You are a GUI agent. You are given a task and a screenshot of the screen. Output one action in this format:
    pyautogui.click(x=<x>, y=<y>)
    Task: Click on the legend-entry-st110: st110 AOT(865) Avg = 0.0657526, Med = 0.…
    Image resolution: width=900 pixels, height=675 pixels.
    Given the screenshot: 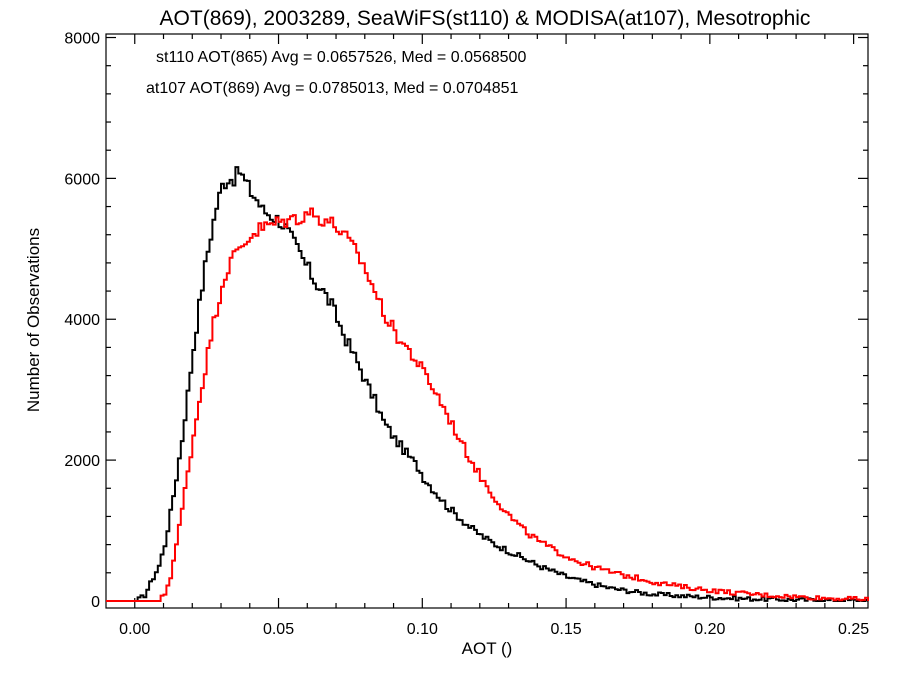 What is the action you would take?
    pyautogui.click(x=341, y=57)
    